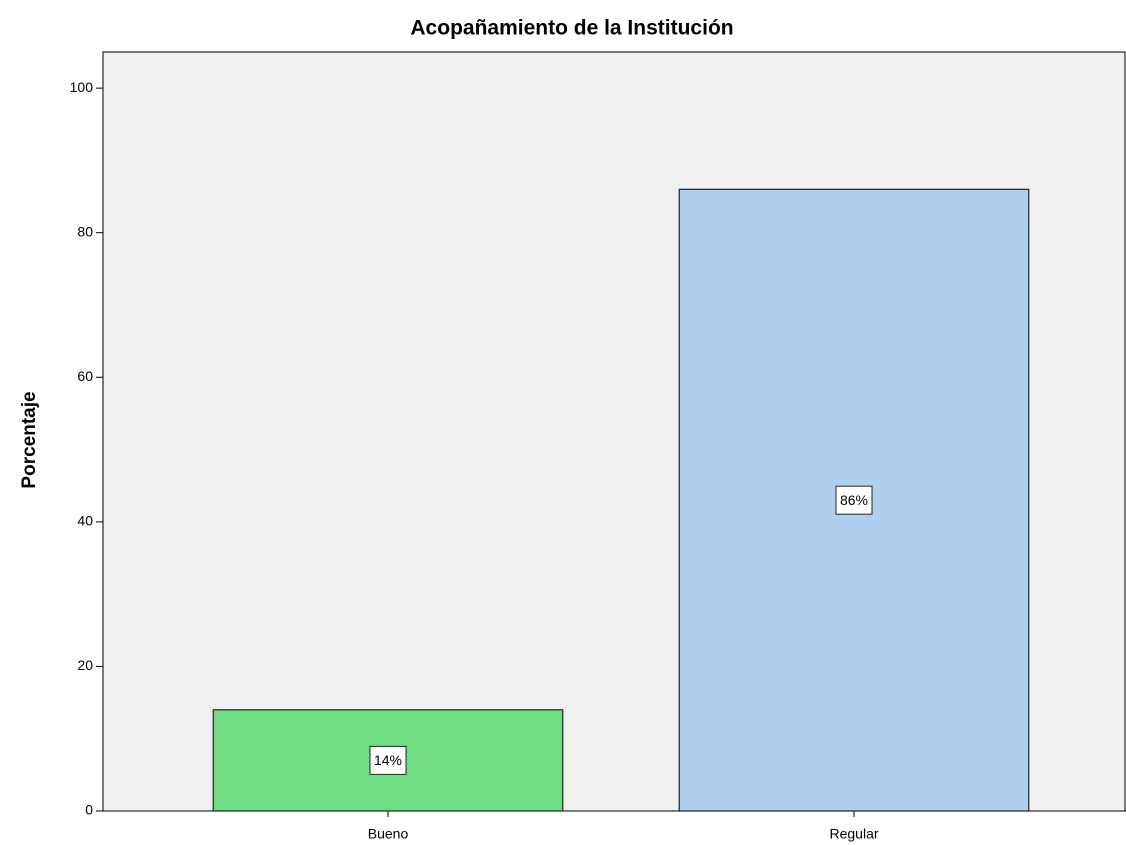 The height and width of the screenshot is (845, 1126). I want to click on x-tick-label: Bueno, so click(388, 834).